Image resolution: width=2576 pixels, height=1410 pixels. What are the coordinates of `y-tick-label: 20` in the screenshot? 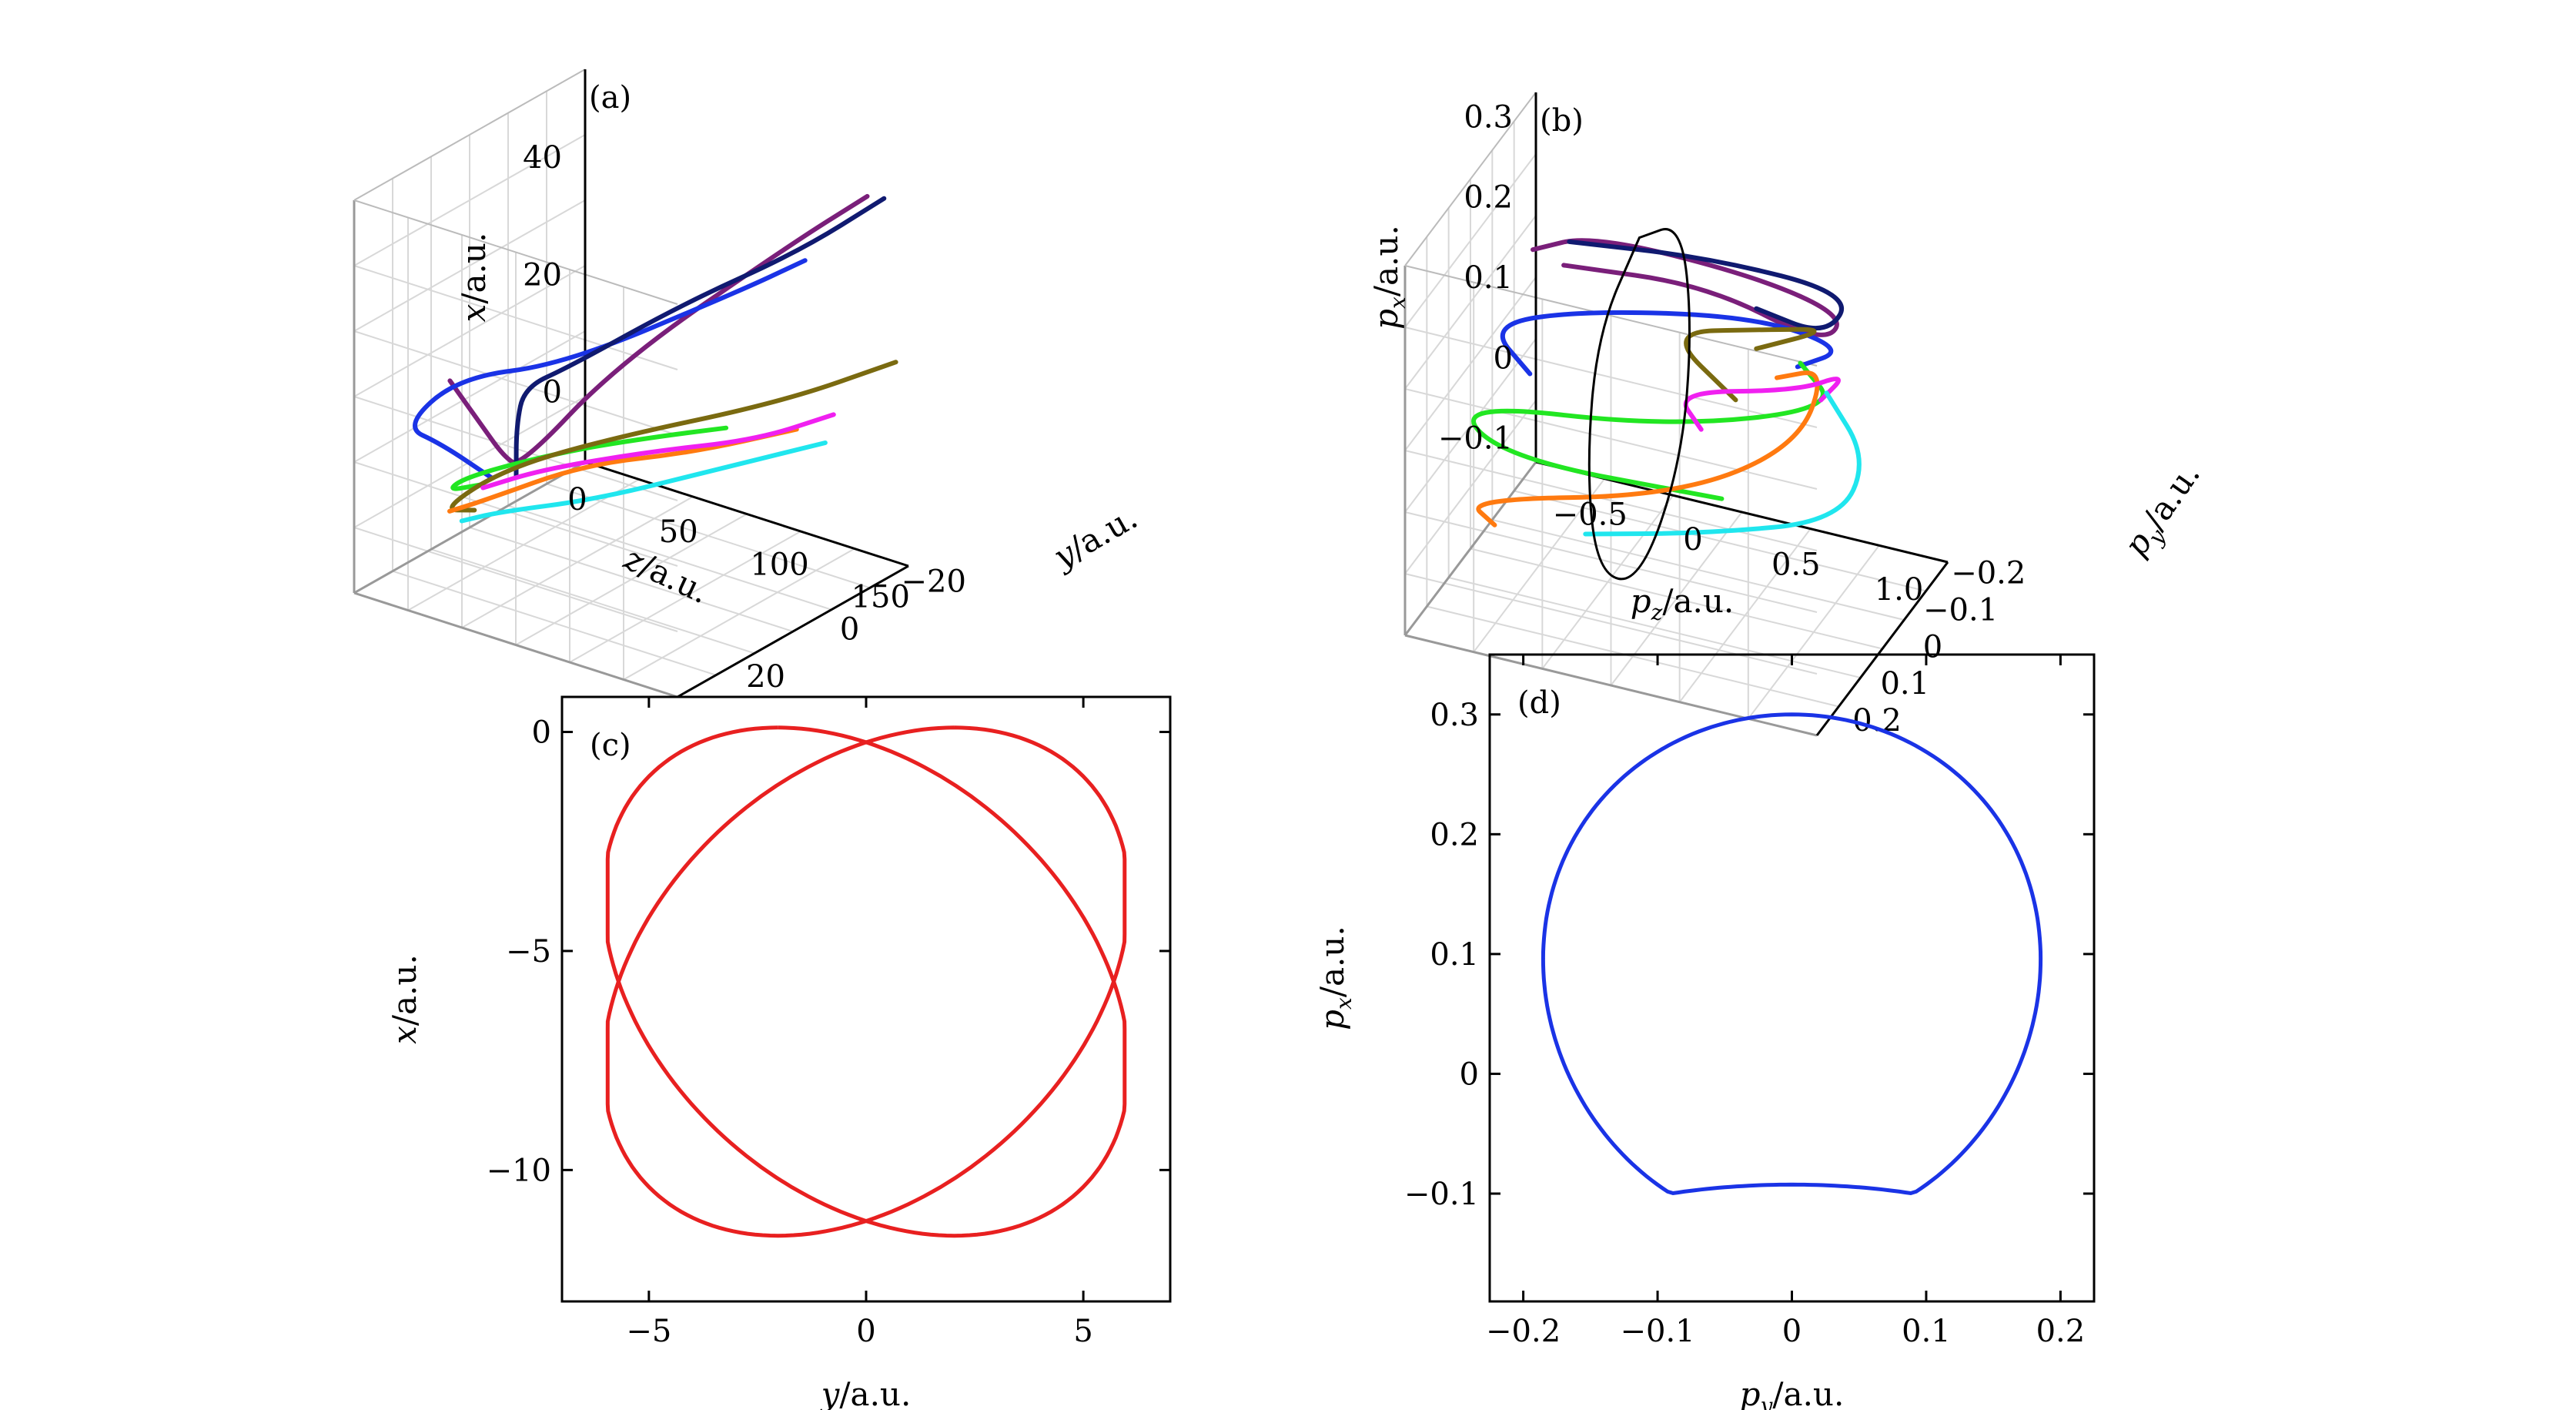 It's located at (765, 677).